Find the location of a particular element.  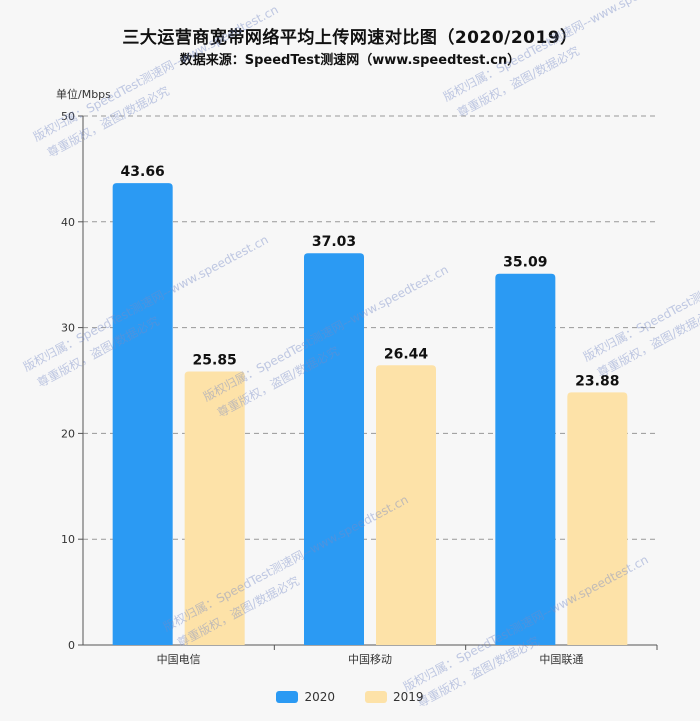

data-label: 37.03 is located at coordinates (334, 242).